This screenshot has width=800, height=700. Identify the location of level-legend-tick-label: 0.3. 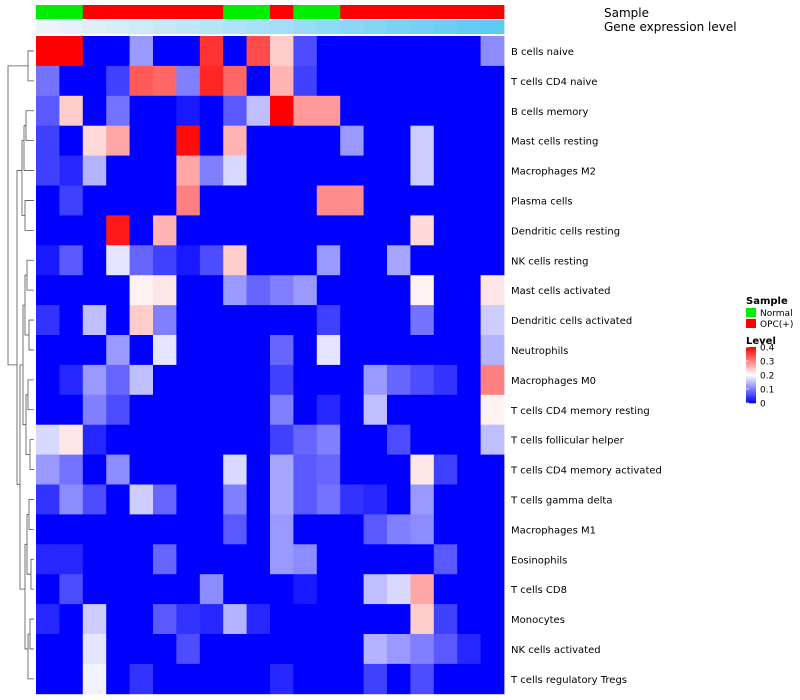
(767, 363).